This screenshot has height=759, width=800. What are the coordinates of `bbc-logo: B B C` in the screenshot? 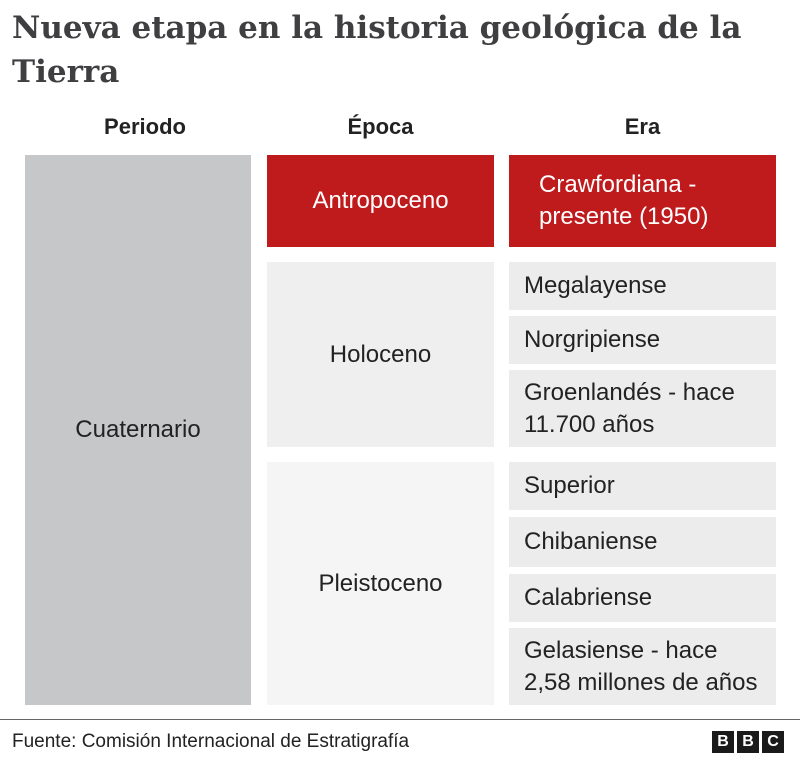 It's located at (748, 742).